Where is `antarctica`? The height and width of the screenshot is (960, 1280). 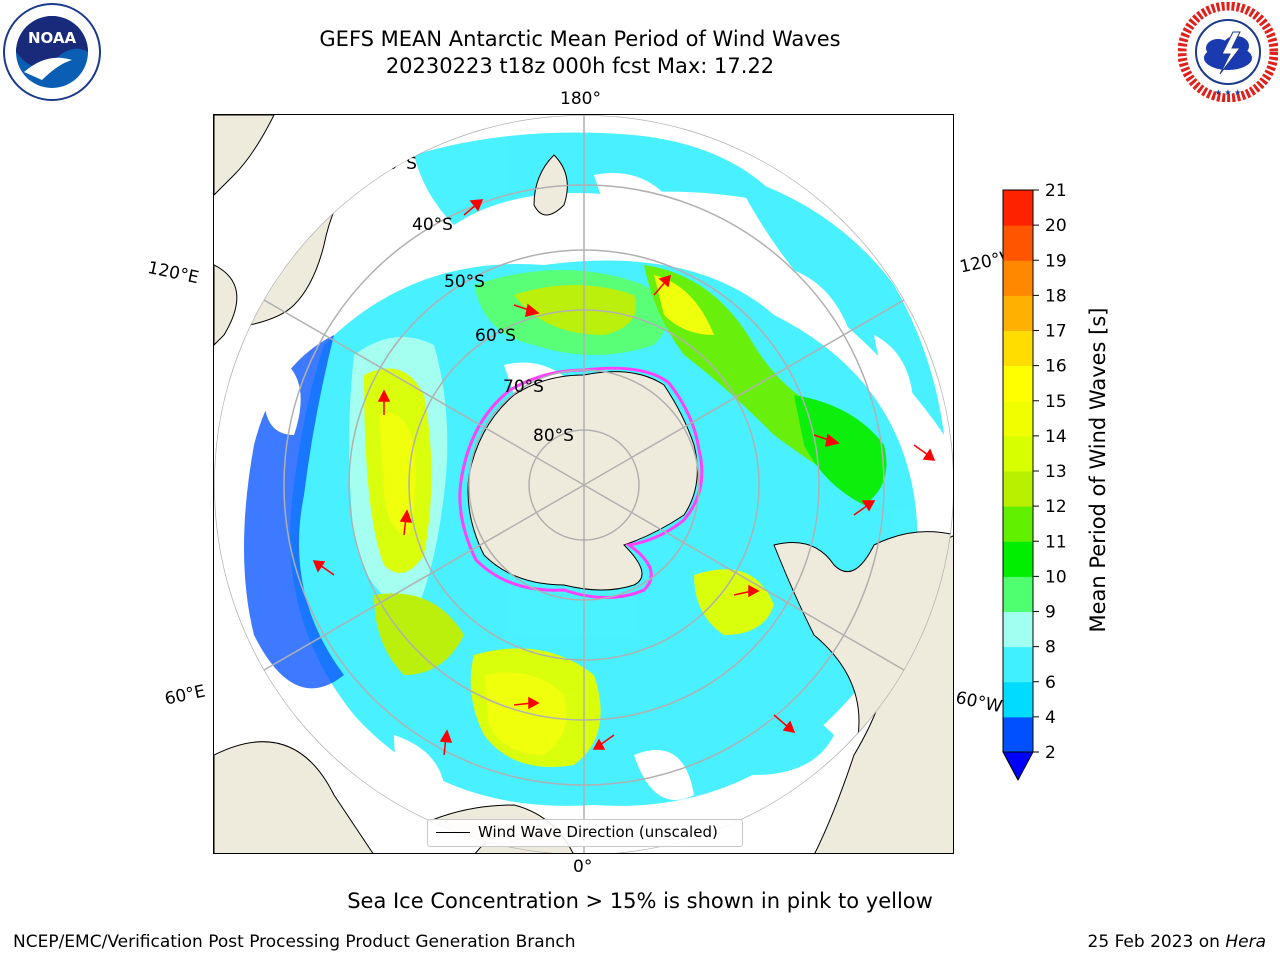 antarctica is located at coordinates (582, 481).